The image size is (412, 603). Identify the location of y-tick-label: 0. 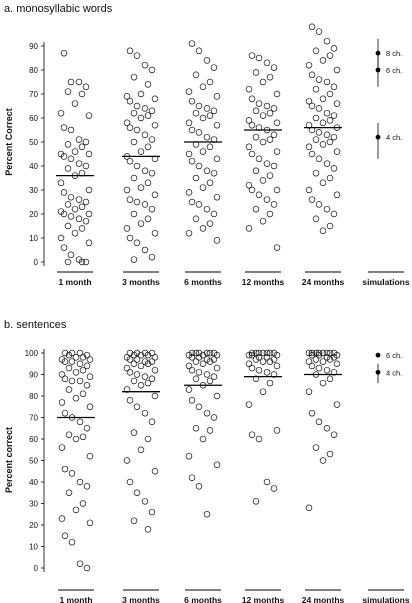
(36, 262).